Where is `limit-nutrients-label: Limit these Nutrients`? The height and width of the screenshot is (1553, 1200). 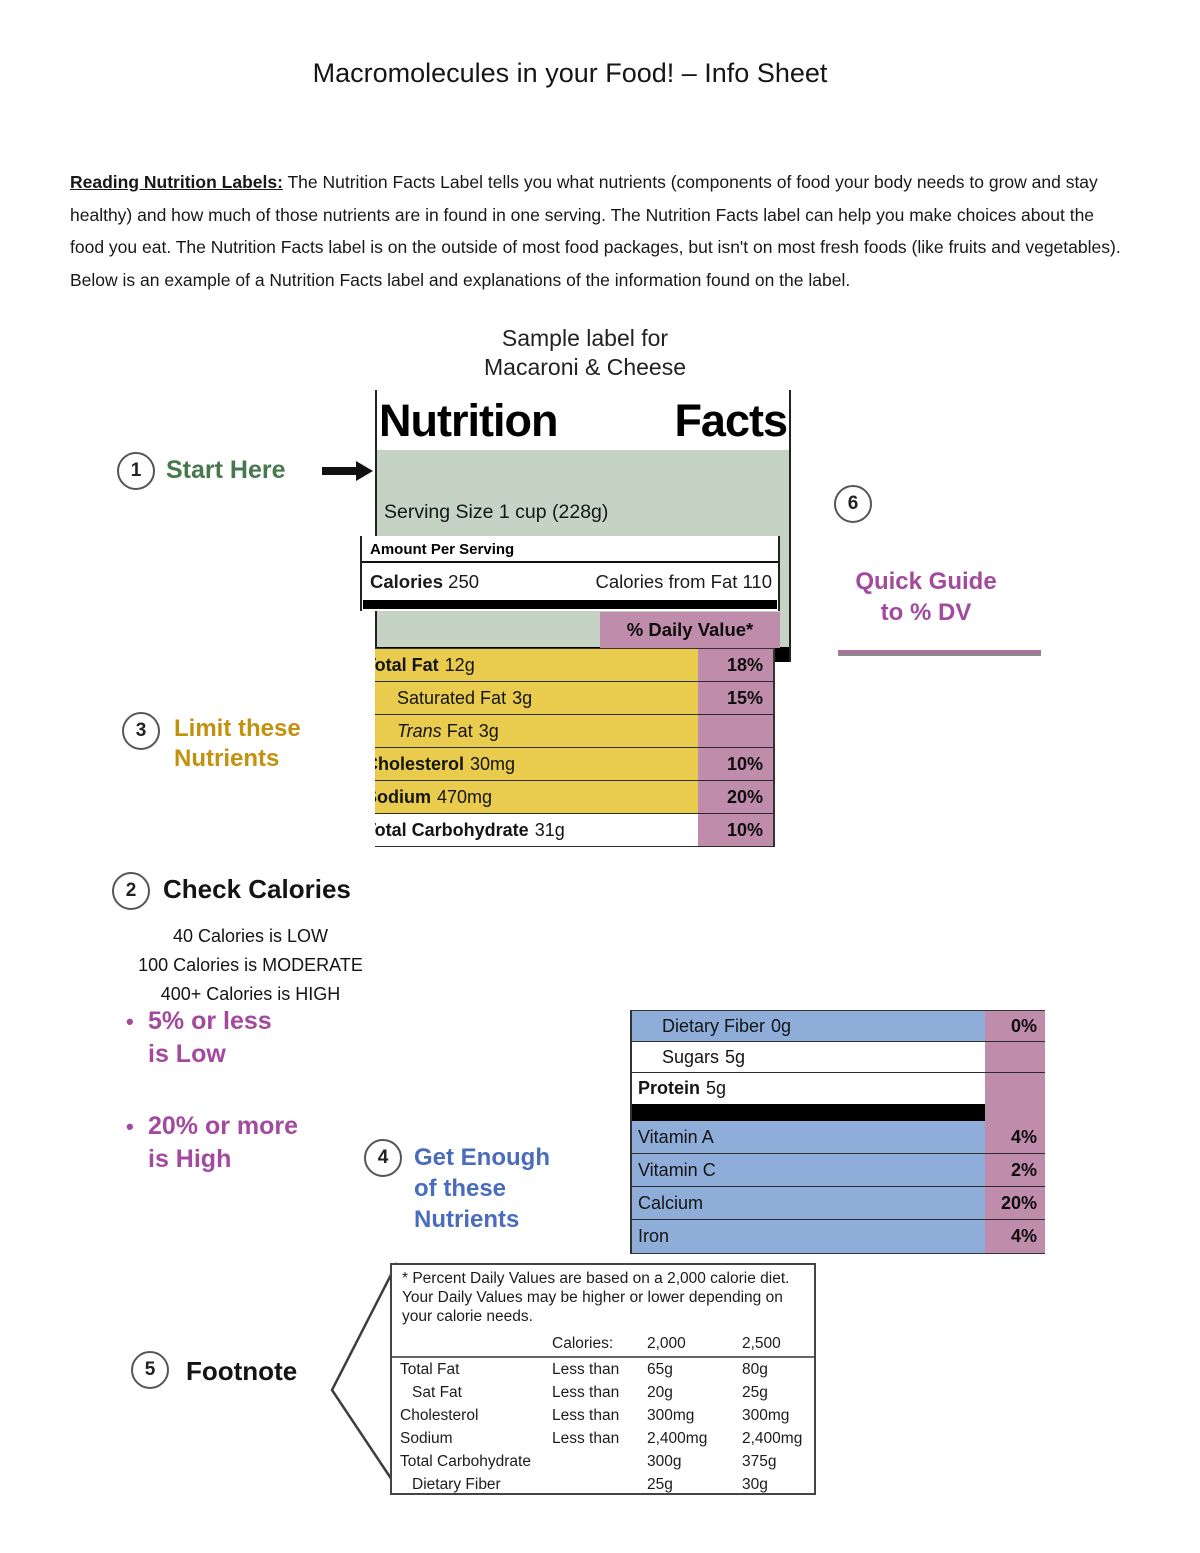 limit-nutrients-label: Limit these Nutrients is located at coordinates (237, 743).